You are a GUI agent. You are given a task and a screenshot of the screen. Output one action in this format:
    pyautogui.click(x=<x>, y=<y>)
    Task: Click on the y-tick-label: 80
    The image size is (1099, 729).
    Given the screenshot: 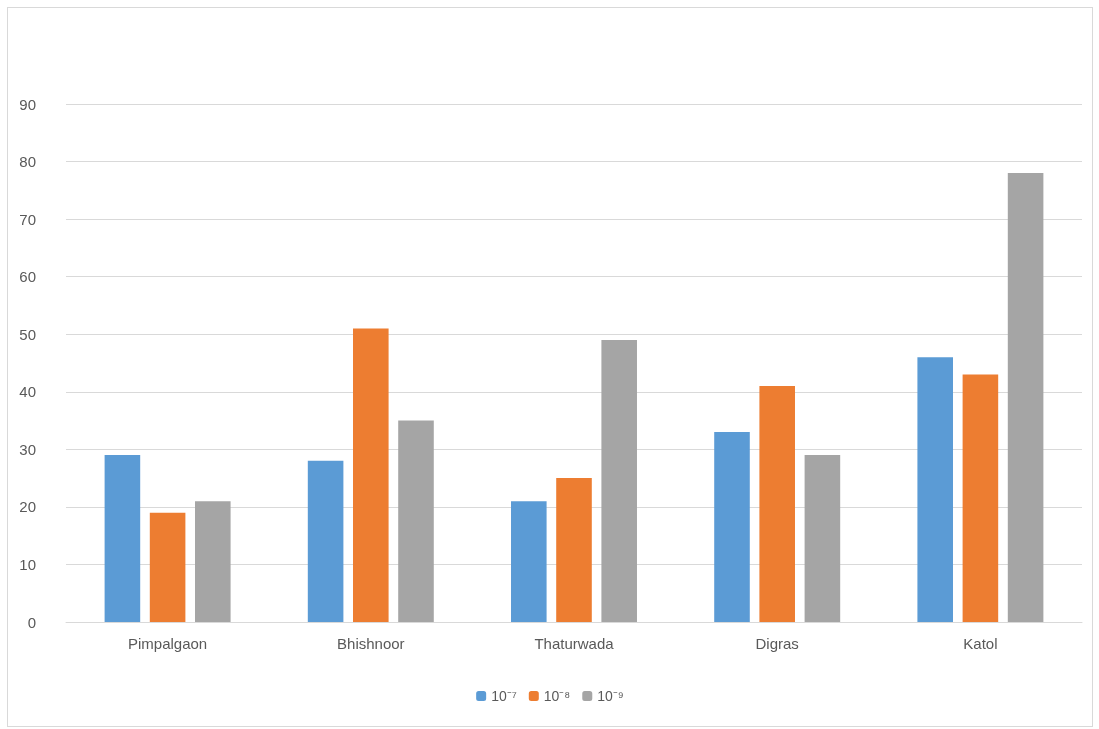 What is the action you would take?
    pyautogui.click(x=27, y=162)
    